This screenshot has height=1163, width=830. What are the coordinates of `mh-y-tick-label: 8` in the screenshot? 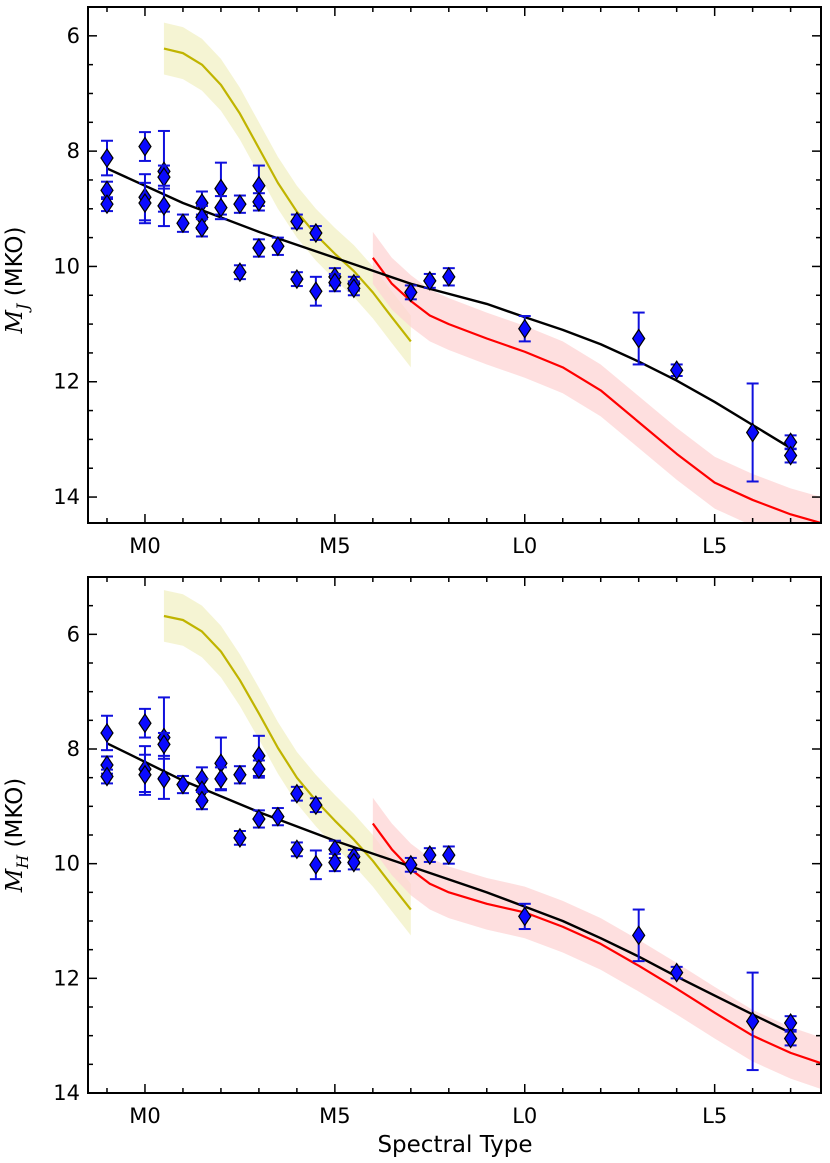 It's located at (73, 749).